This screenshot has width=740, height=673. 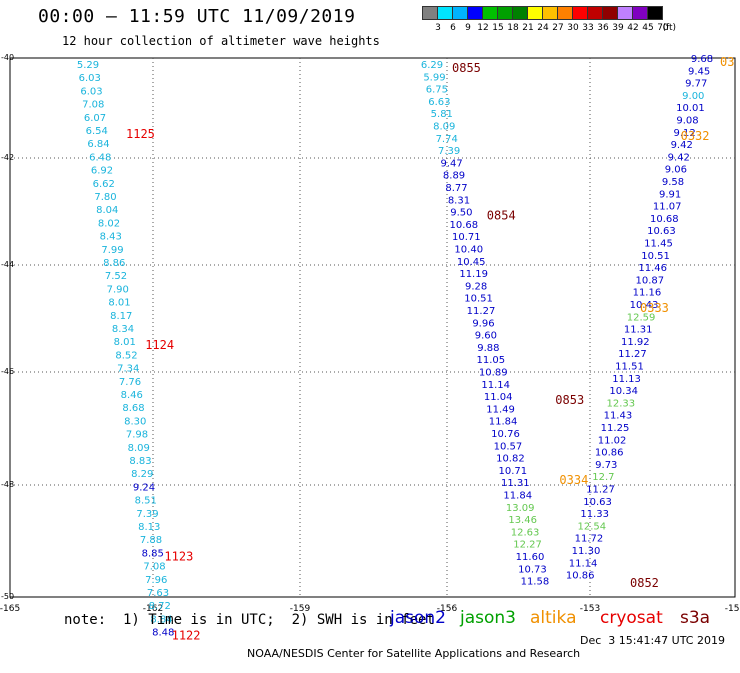 I want to click on swh-value: 7.08, so click(x=93, y=105).